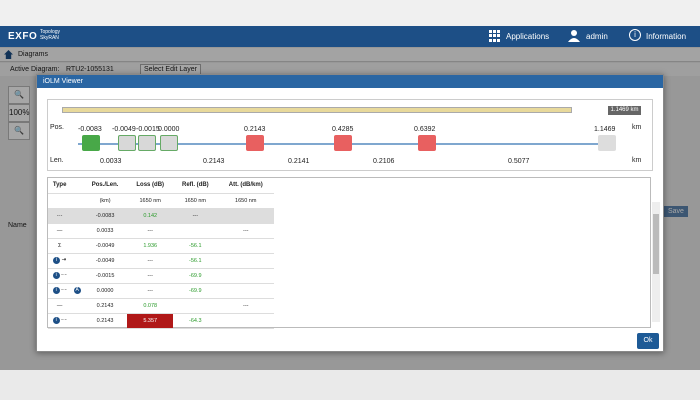  Describe the element at coordinates (148, 129) in the screenshot. I see `pos-value: -0.0015` at that location.